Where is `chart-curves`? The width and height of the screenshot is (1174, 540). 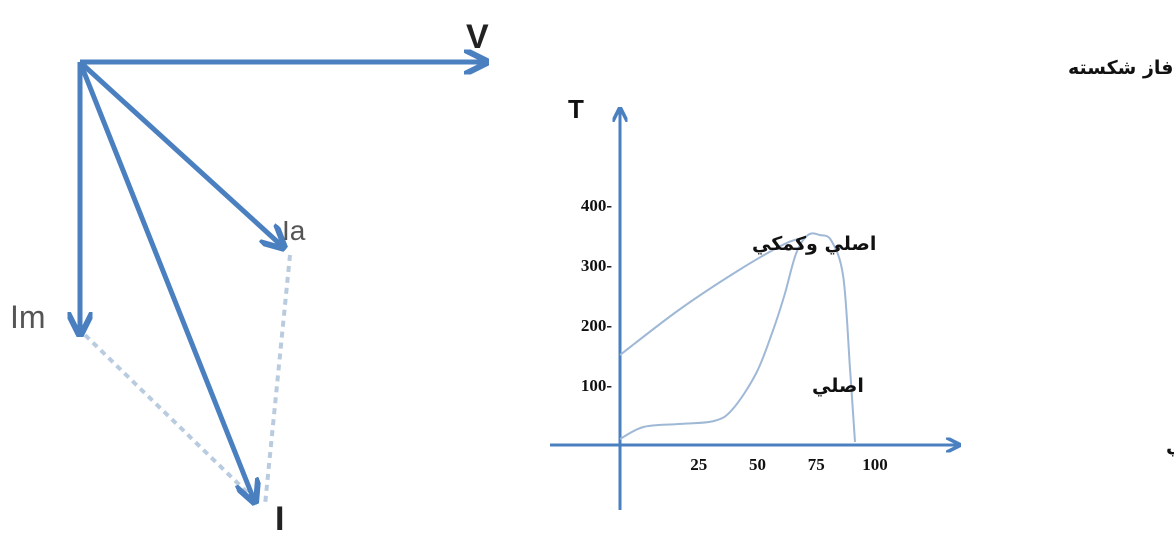
chart-curves is located at coordinates (737, 337).